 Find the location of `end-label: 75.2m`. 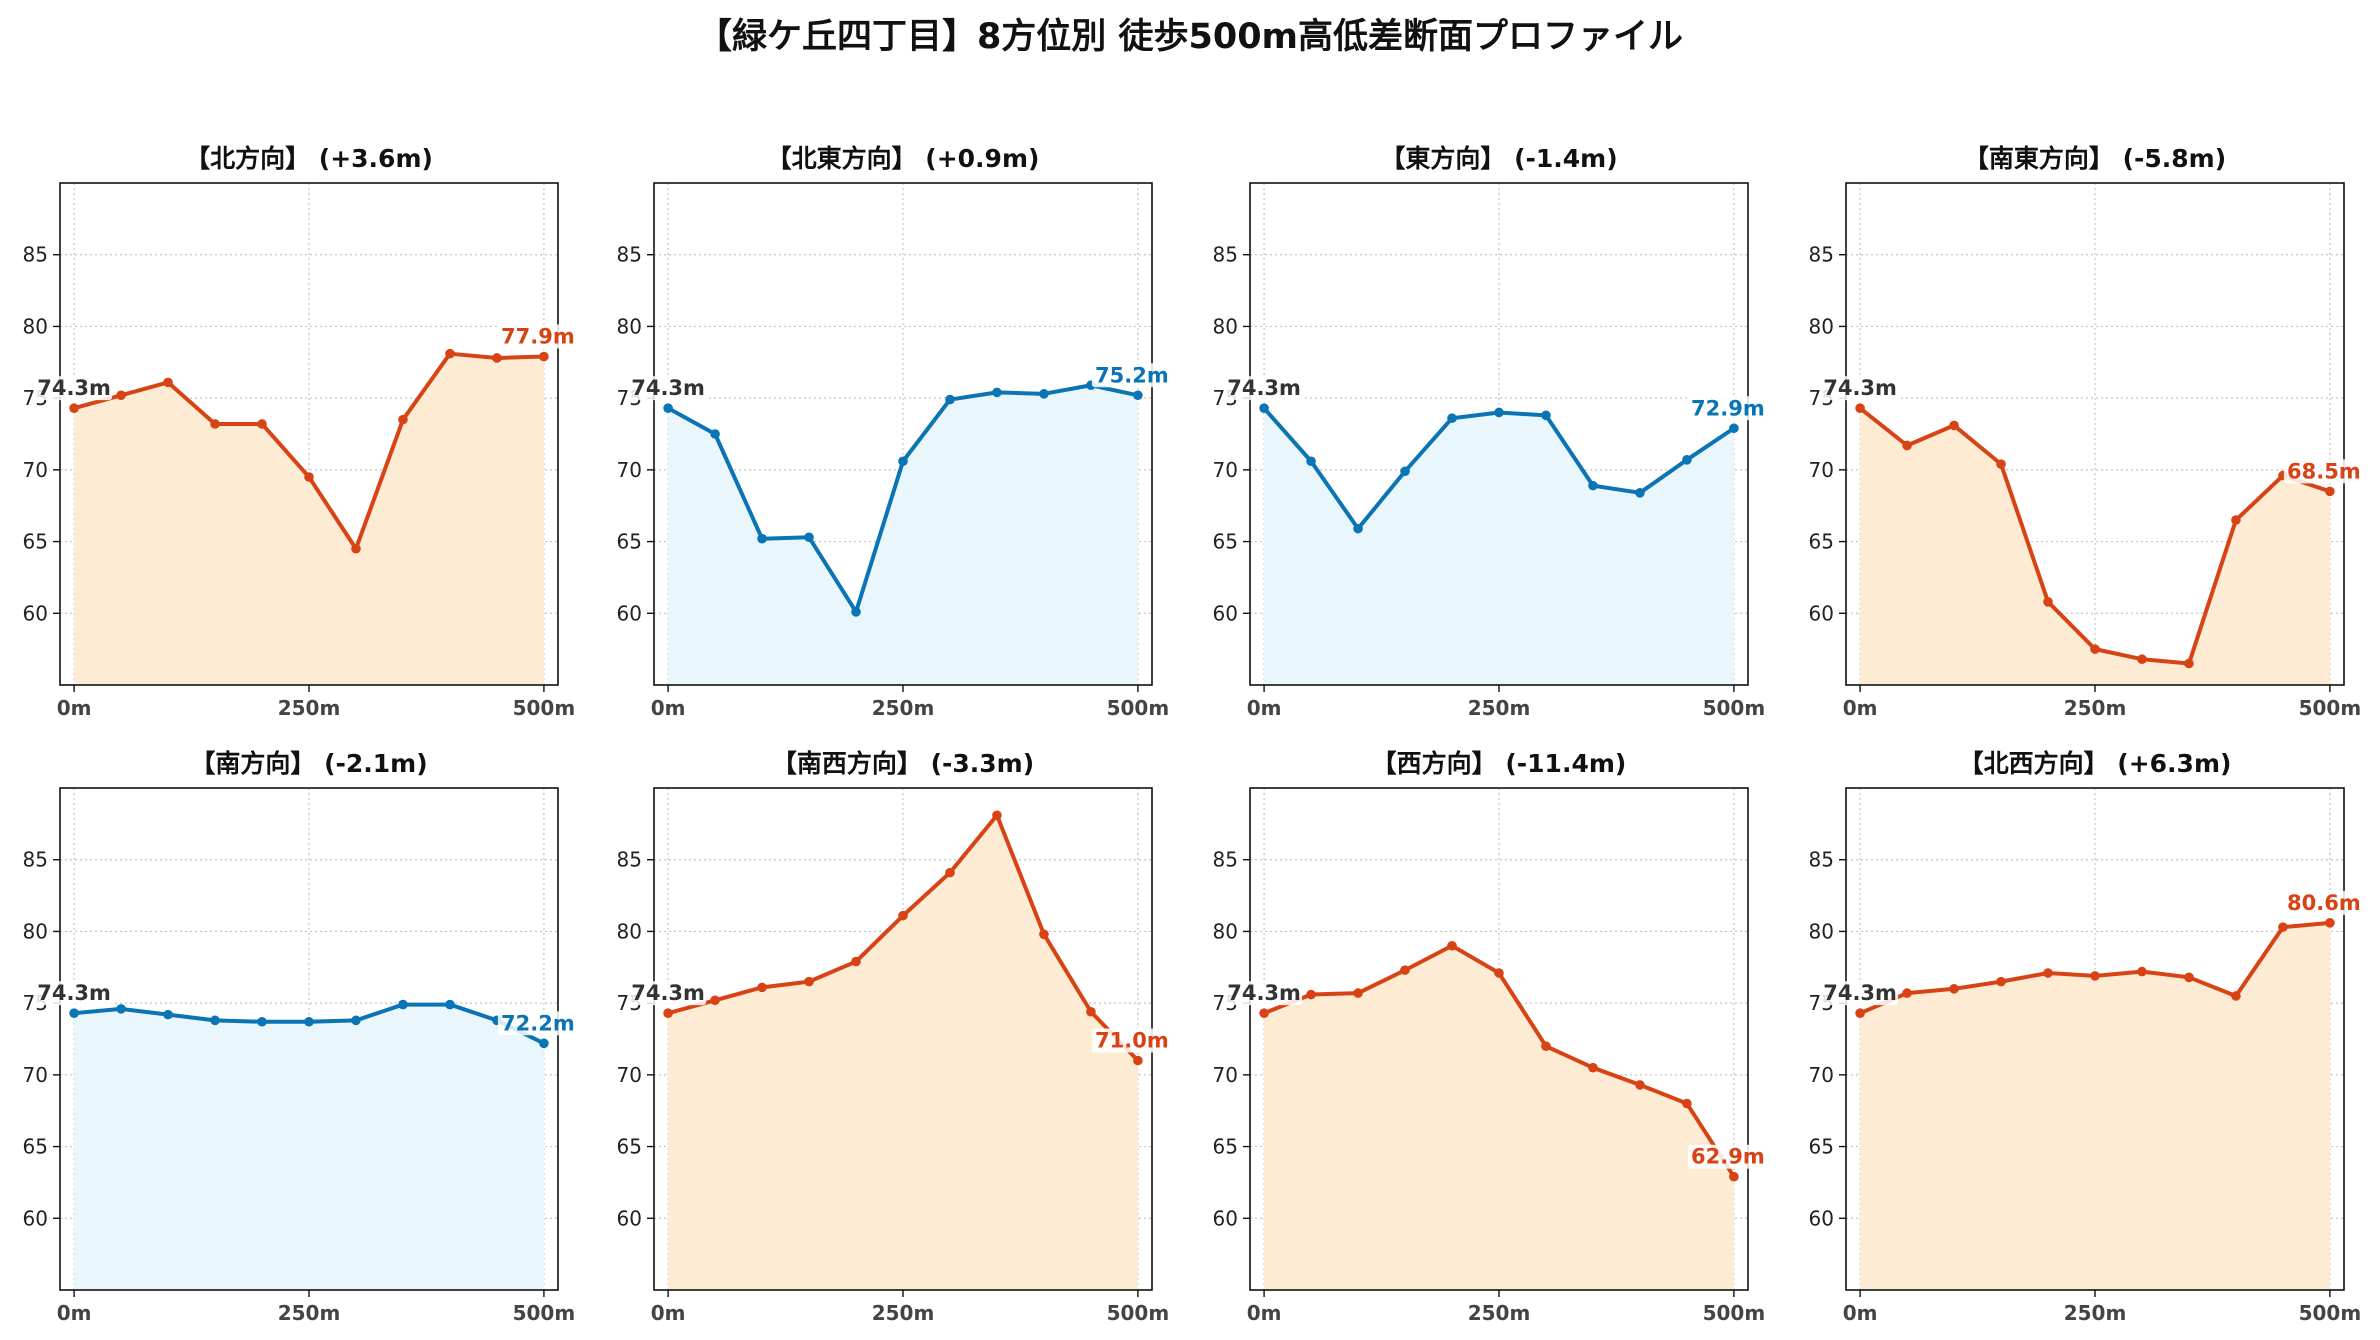

end-label: 75.2m is located at coordinates (1132, 375).